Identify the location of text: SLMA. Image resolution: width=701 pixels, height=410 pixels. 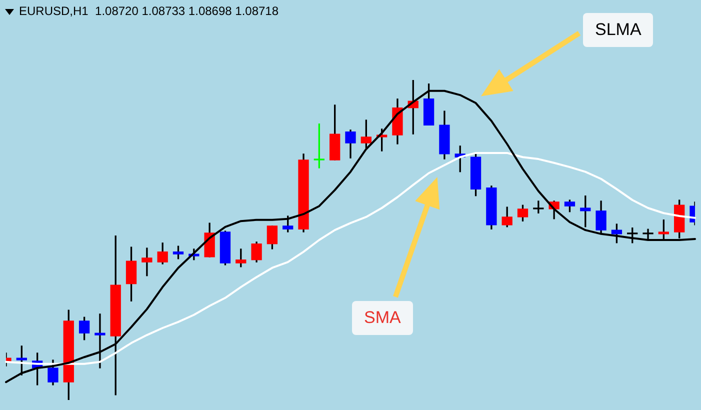
(618, 30).